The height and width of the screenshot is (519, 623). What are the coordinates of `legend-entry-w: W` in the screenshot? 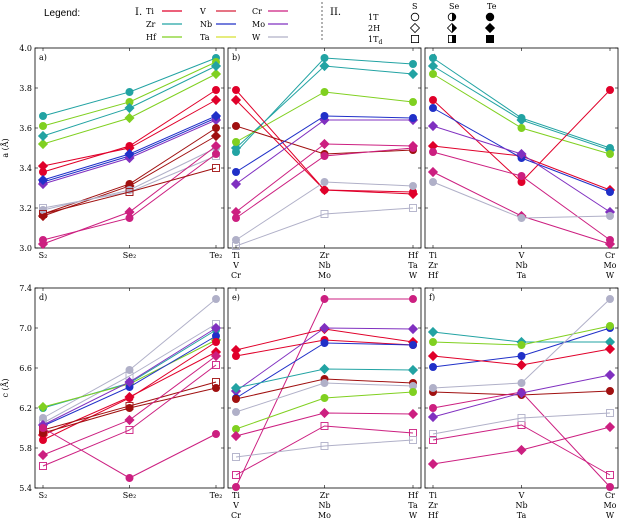 It's located at (256, 37).